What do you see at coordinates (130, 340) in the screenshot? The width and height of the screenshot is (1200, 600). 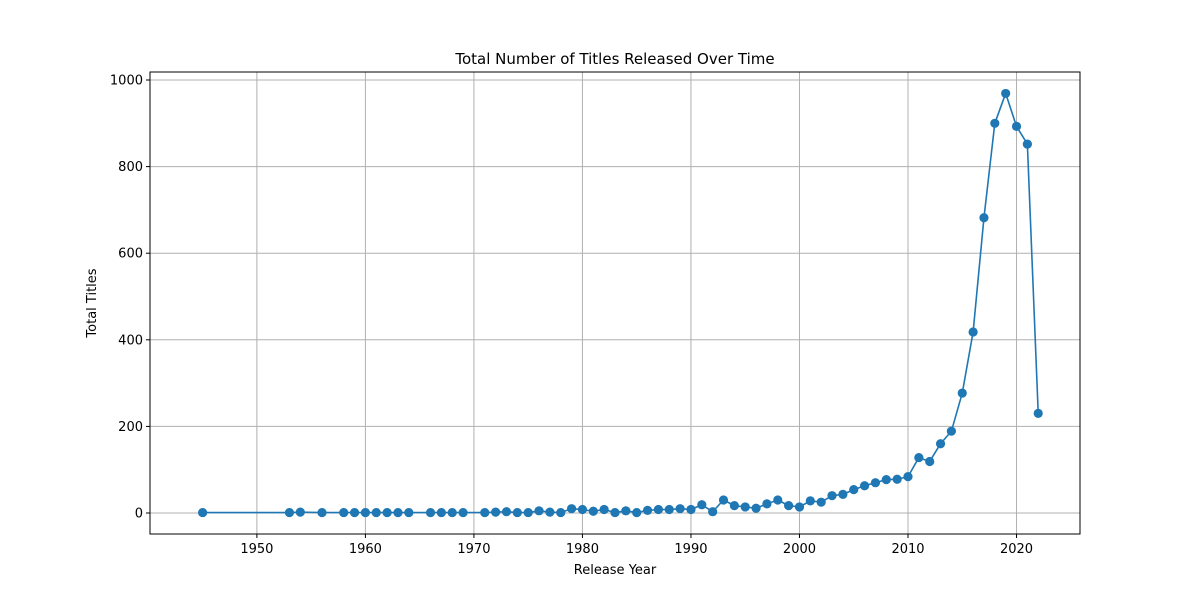 I see `y-tick-label: 400` at bounding box center [130, 340].